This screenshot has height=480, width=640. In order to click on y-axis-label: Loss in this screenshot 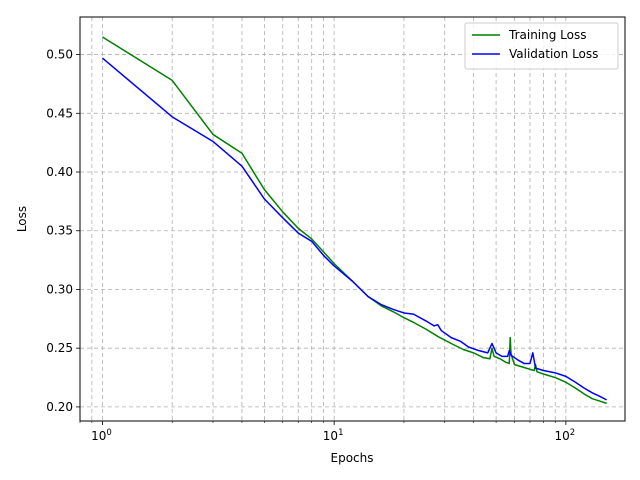, I will do `click(22, 219)`.